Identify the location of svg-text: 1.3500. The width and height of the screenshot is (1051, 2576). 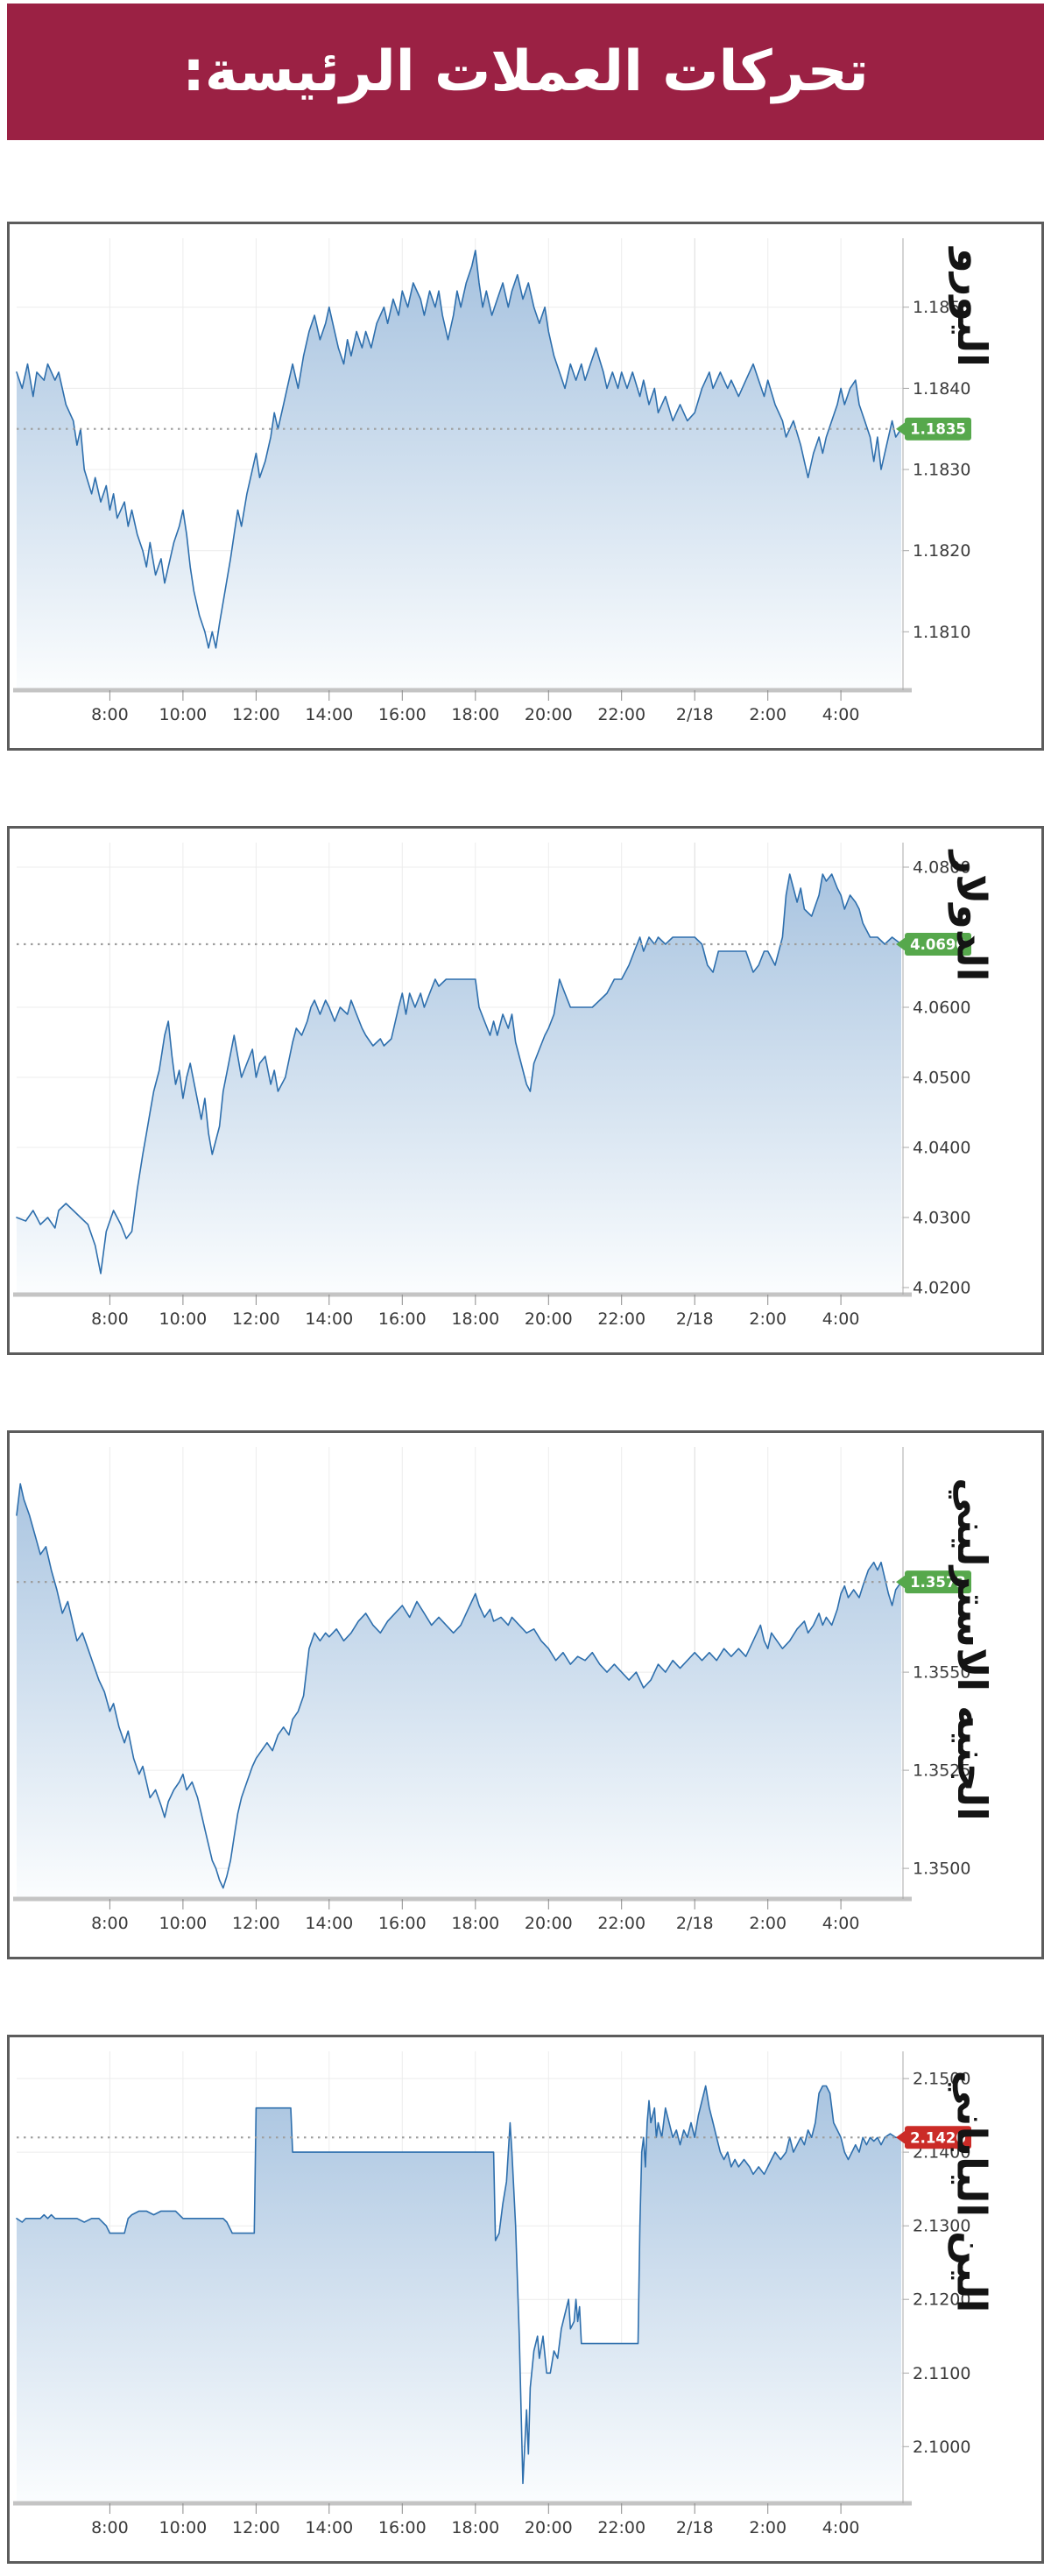
(942, 1869).